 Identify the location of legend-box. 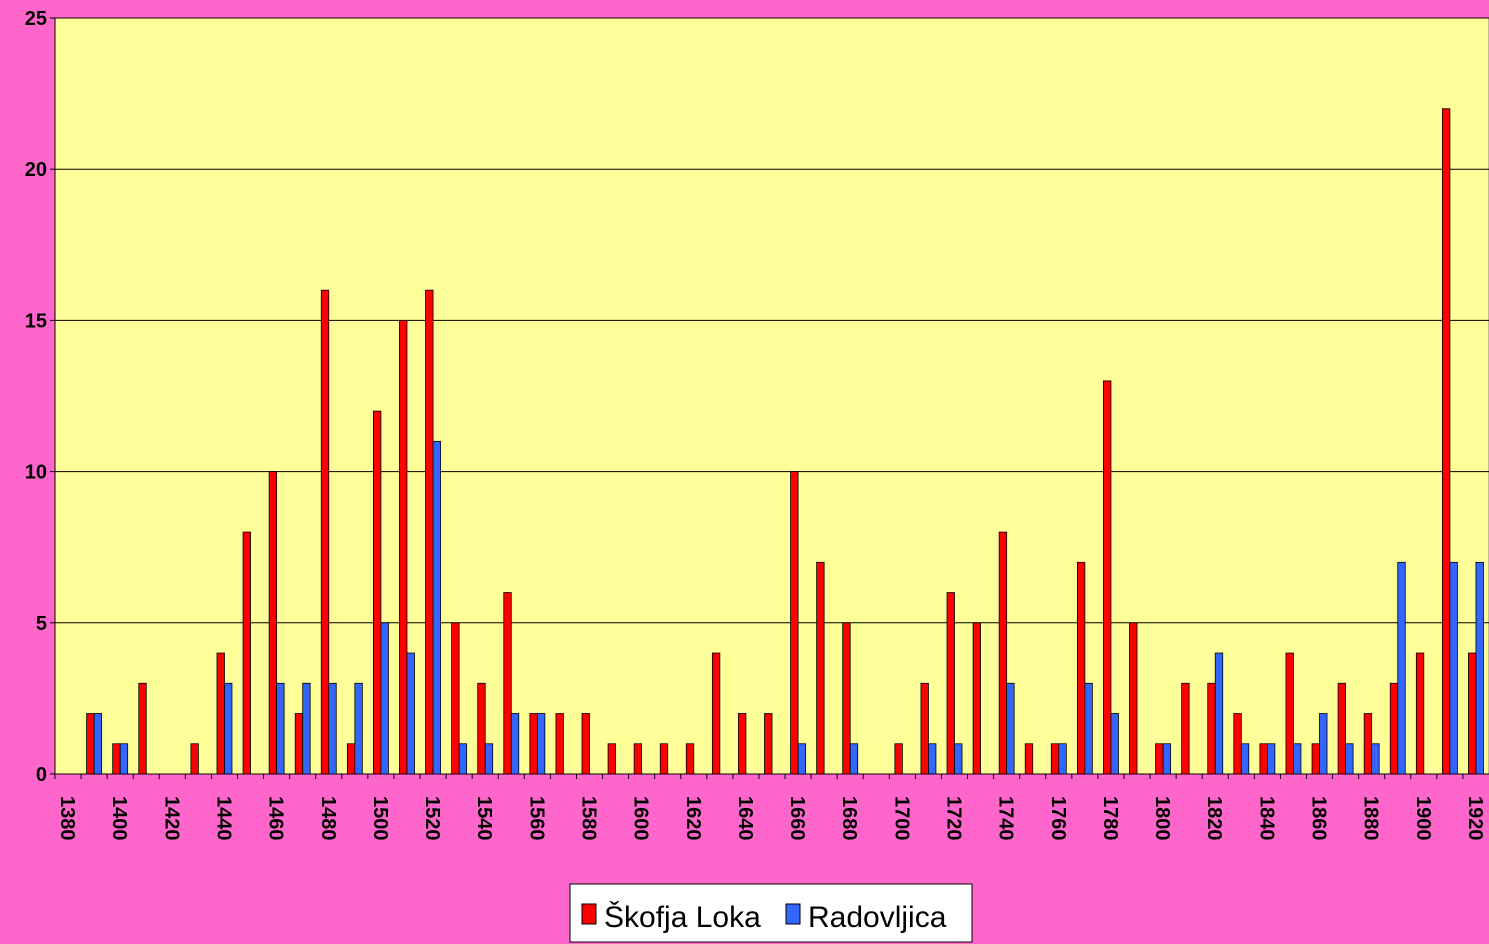
(771, 913).